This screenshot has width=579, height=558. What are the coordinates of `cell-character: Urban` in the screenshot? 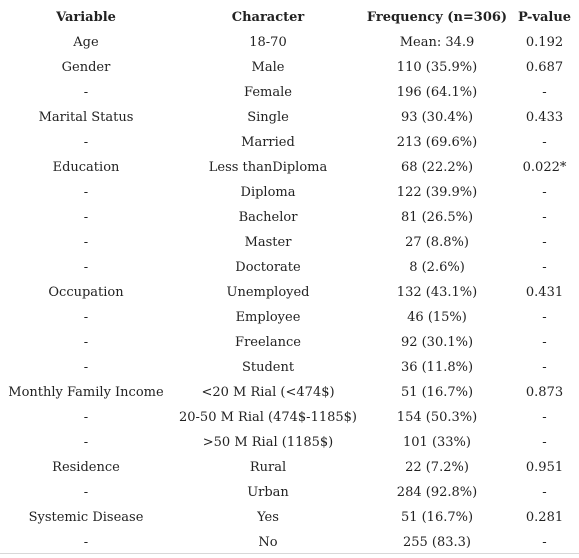 It's located at (268, 492).